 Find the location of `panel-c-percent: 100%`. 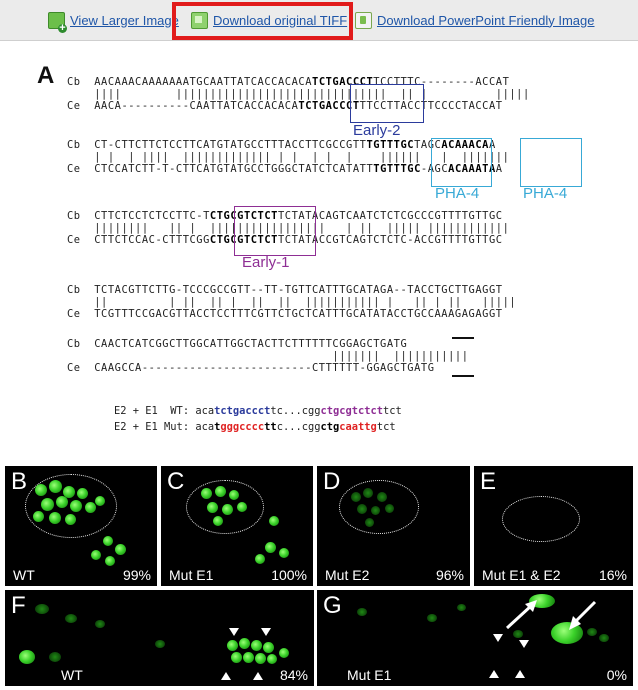

panel-c-percent: 100% is located at coordinates (289, 575).